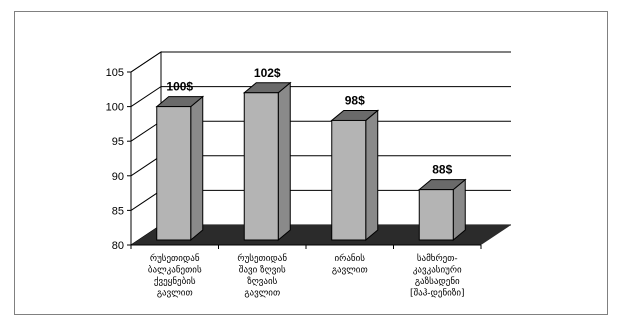 This screenshot has width=618, height=323. I want to click on category-label: რუსეთიდან ბალკანეთის ქვეყნების გავლით, so click(175, 276).